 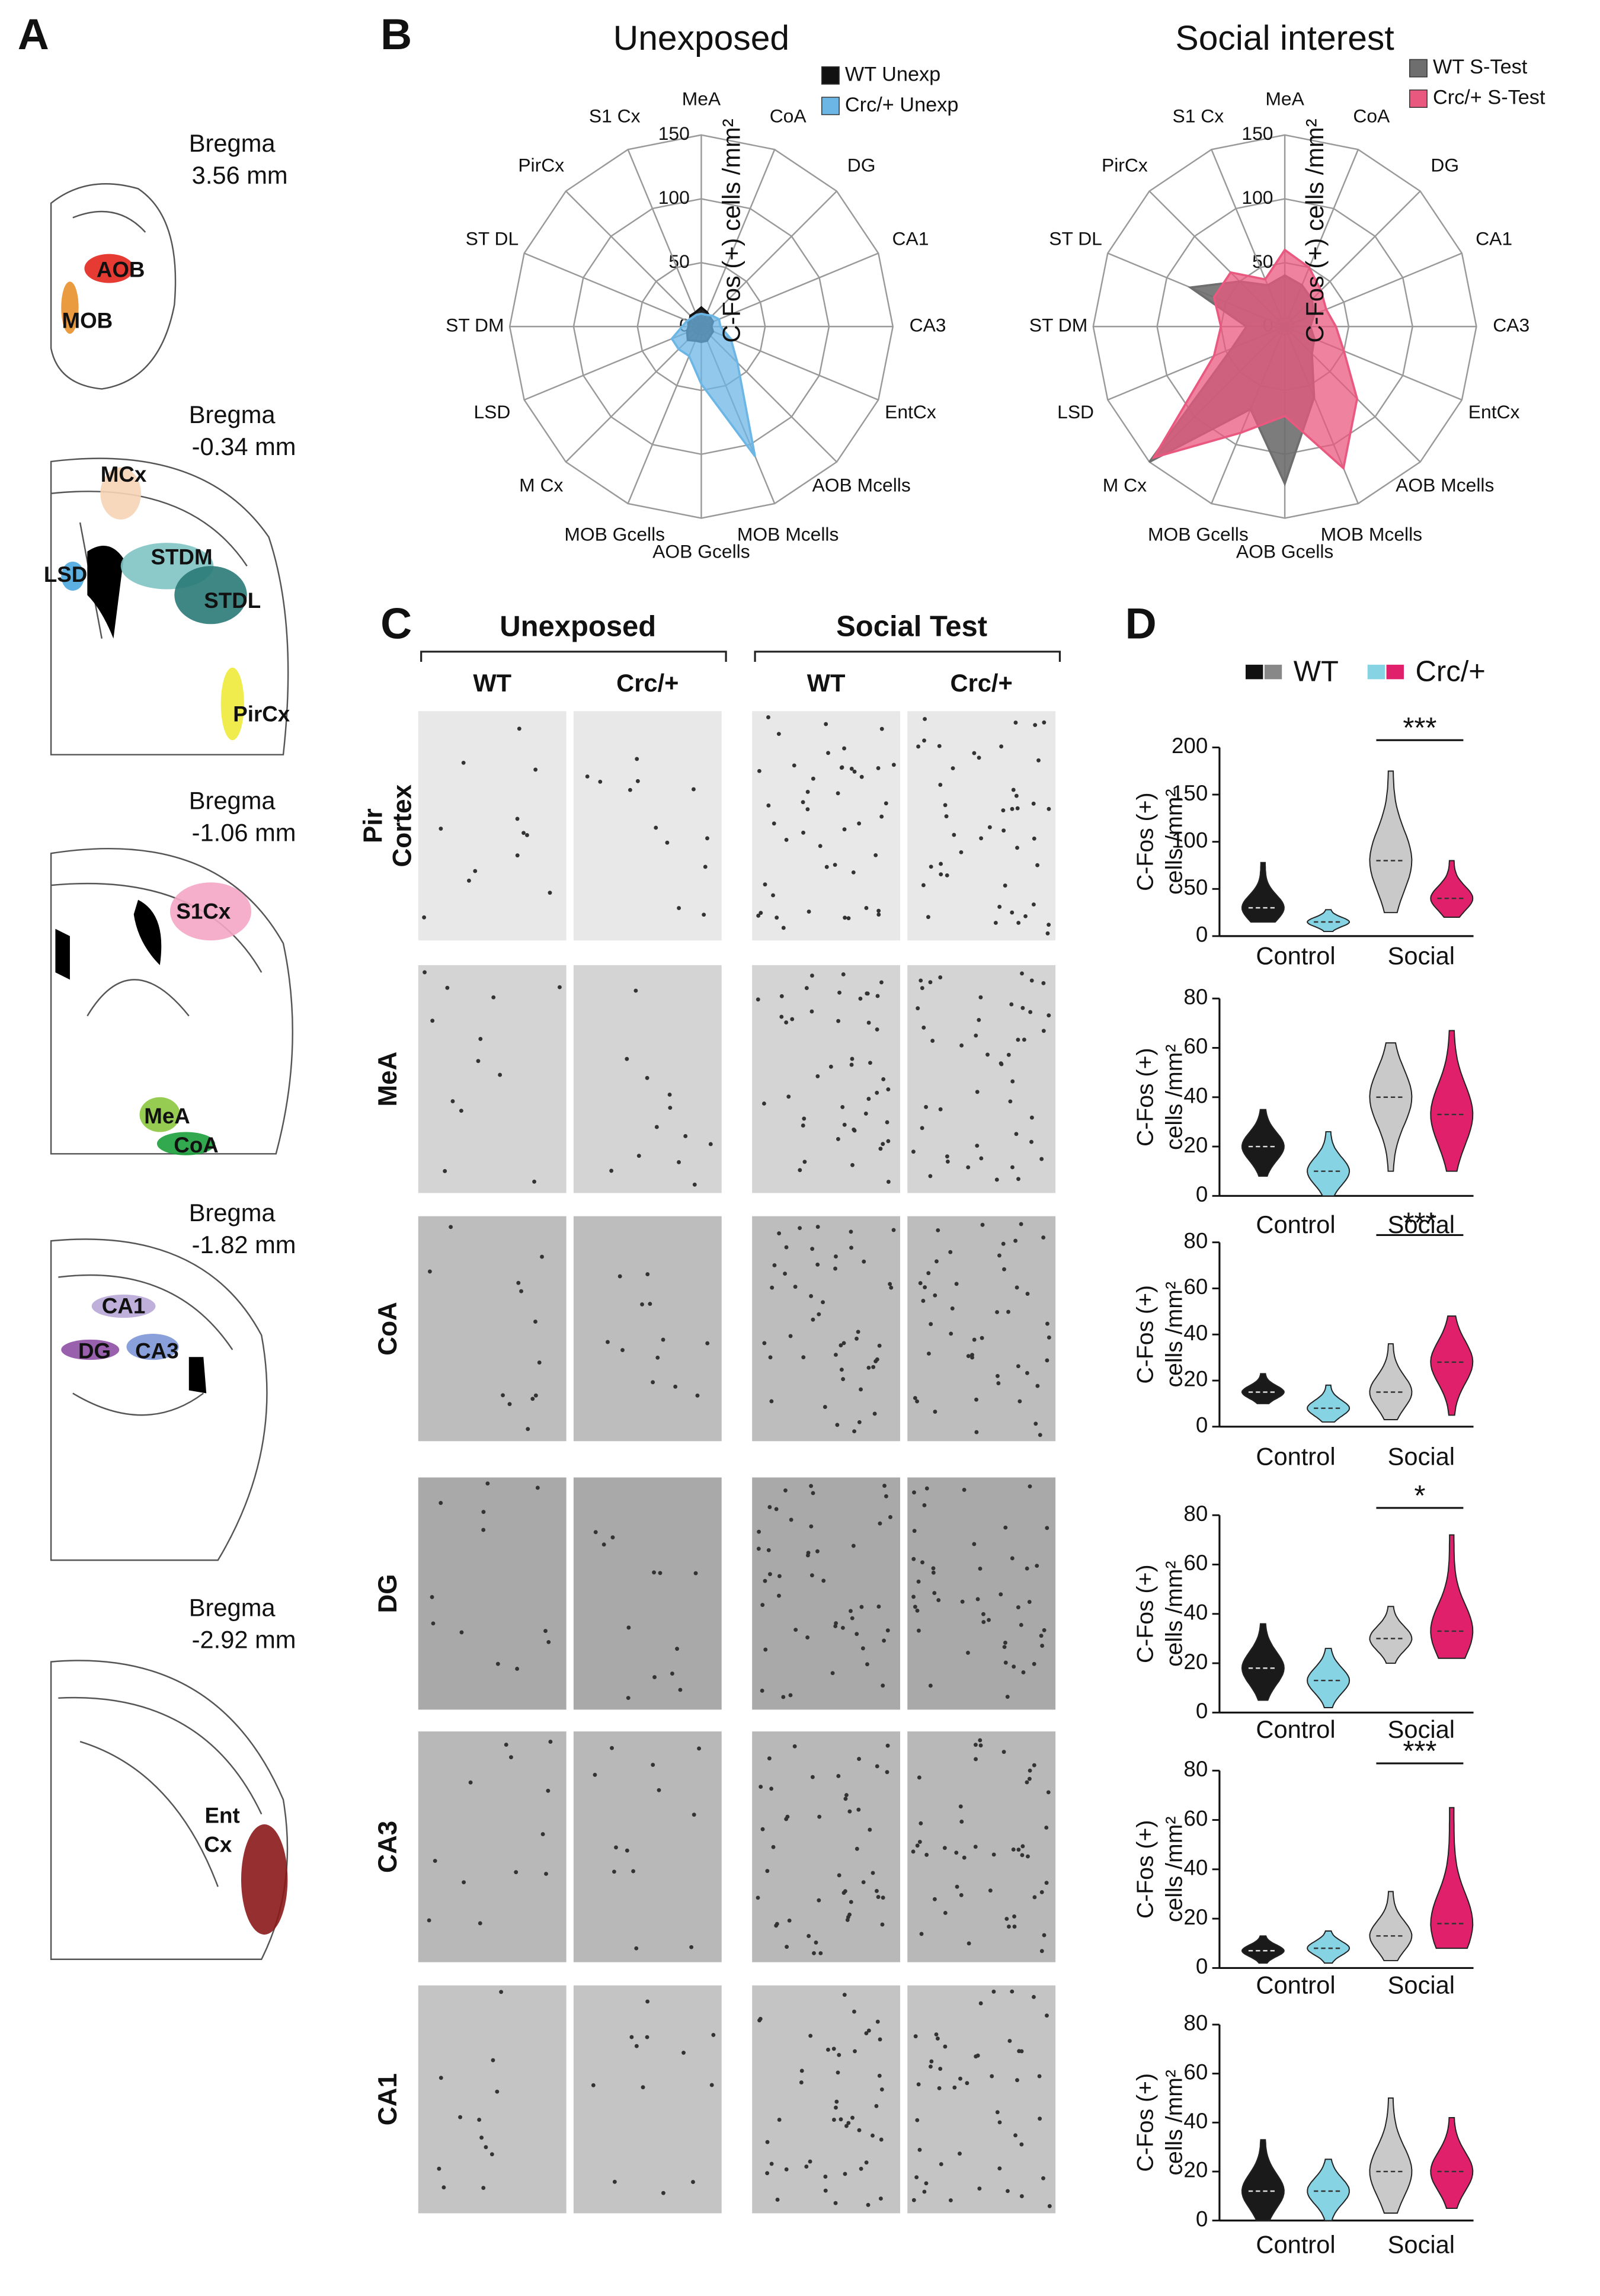 I want to click on x-tick-label: Social, so click(x=1421, y=2245).